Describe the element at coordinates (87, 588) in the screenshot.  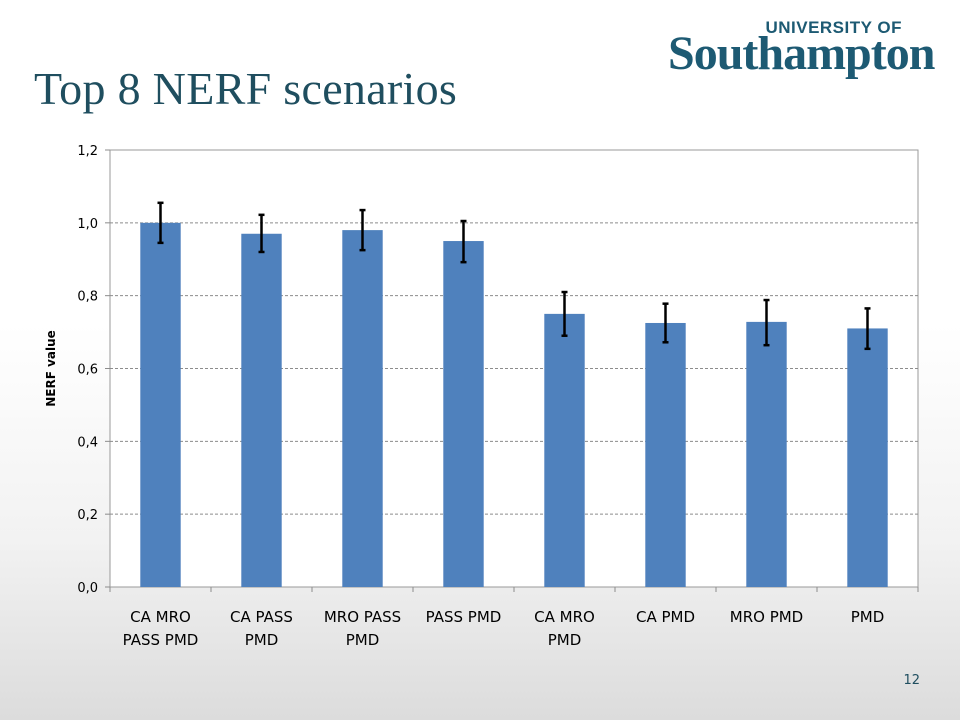
I see `y-tick-label: 0,0` at that location.